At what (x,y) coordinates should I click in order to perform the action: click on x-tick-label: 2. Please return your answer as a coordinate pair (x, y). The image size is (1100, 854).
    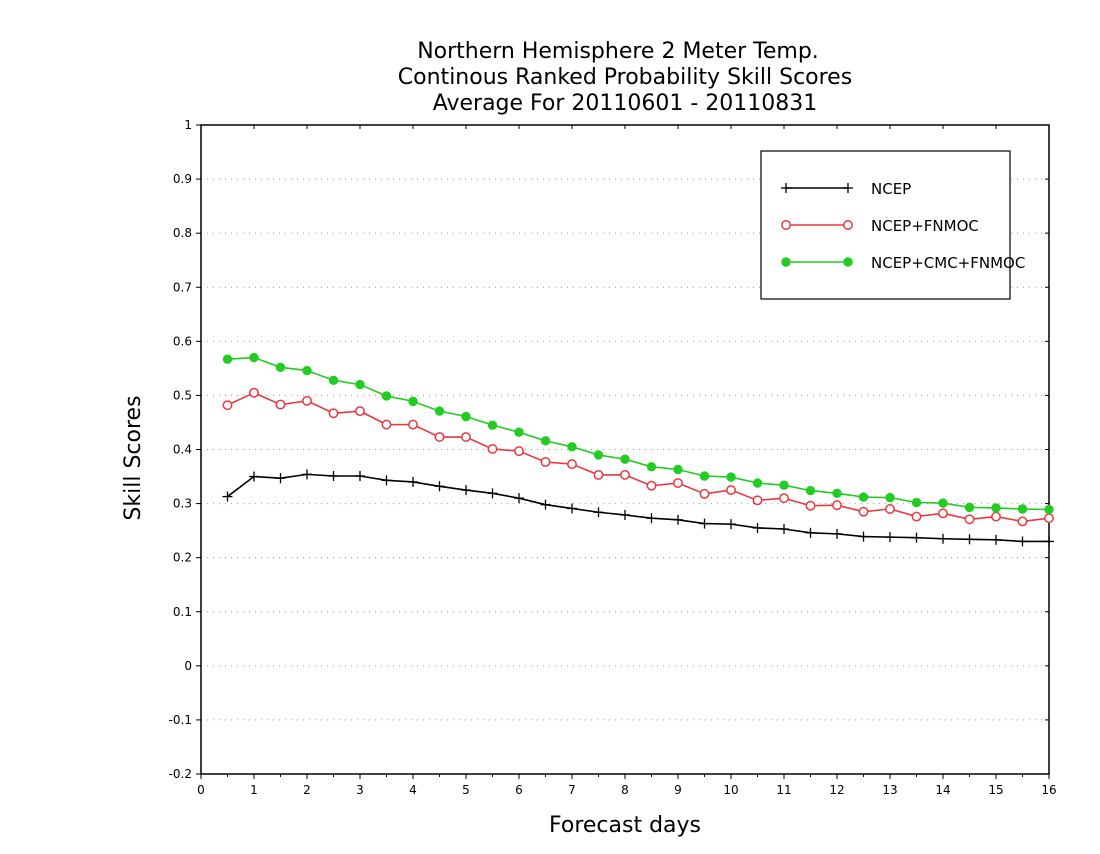
    Looking at the image, I should click on (307, 790).